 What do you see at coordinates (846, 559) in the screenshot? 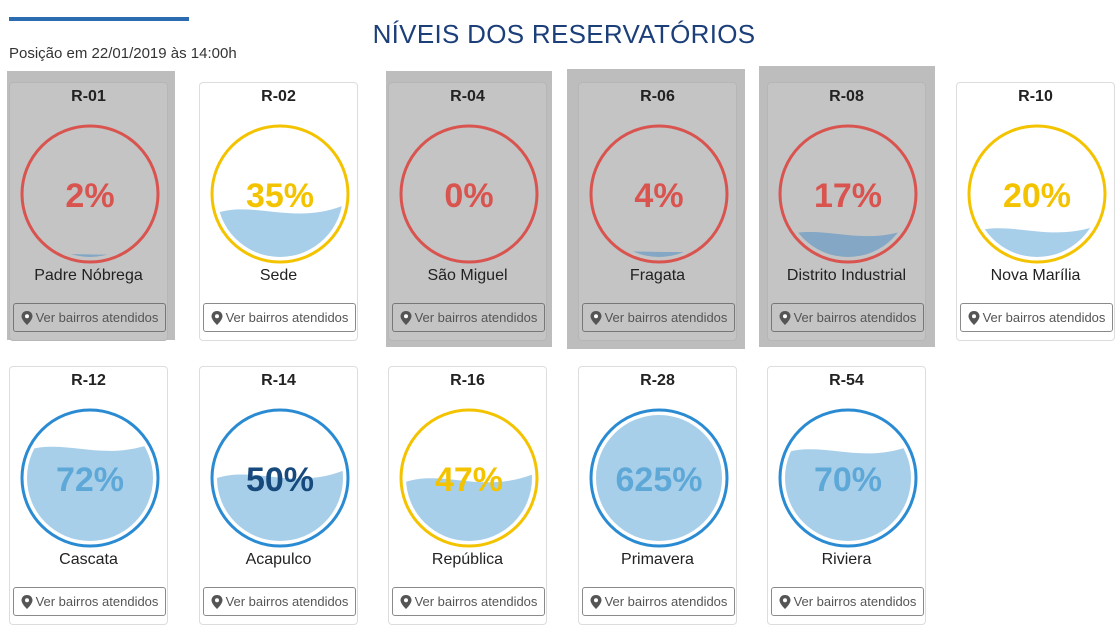
I see `reservoir-name: Riviera` at bounding box center [846, 559].